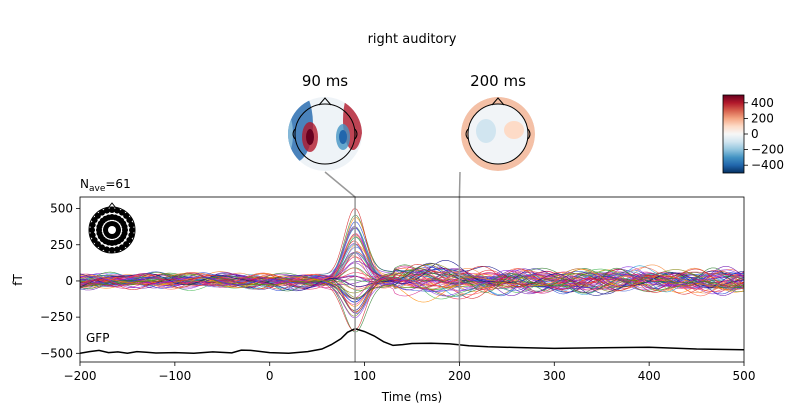  What do you see at coordinates (733, 134) in the screenshot?
I see `colorbar-gradient` at bounding box center [733, 134].